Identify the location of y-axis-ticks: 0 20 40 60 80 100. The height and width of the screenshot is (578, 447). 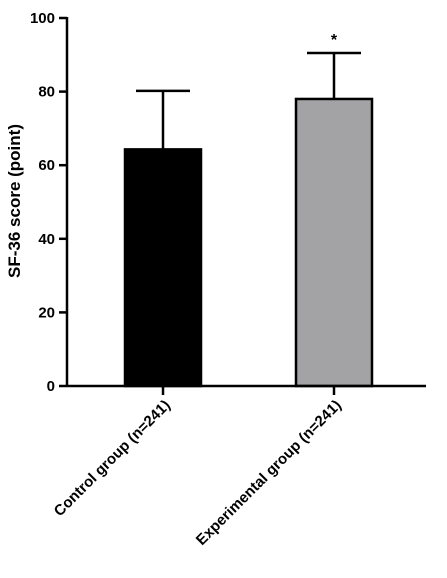
(48, 202).